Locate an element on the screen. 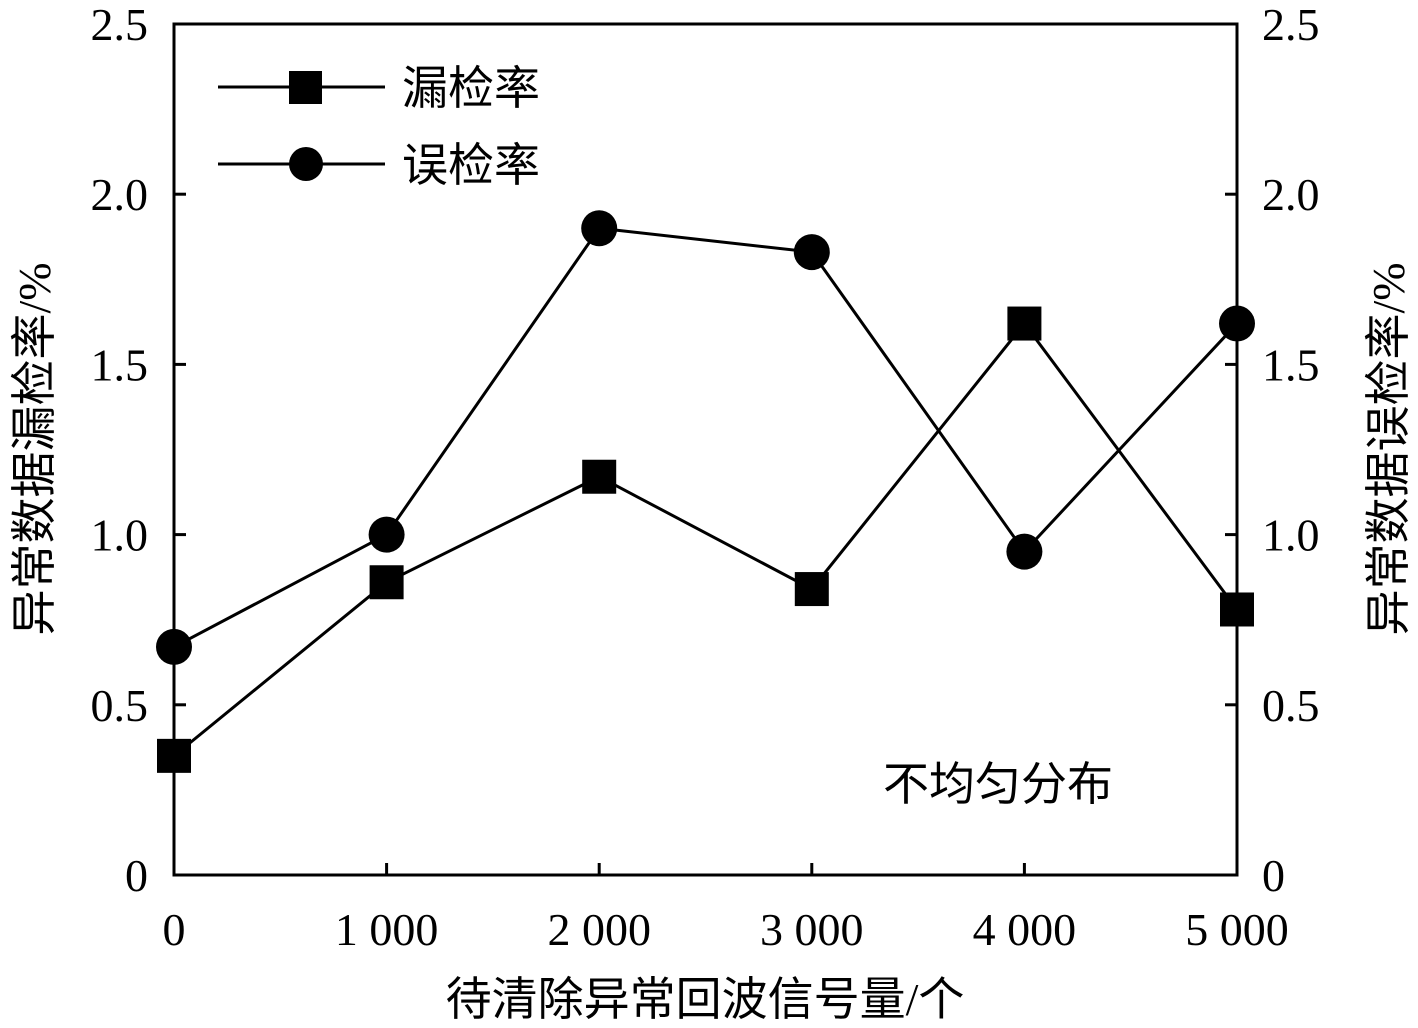  y-tick-label-left: 0.5 is located at coordinates (120, 705).